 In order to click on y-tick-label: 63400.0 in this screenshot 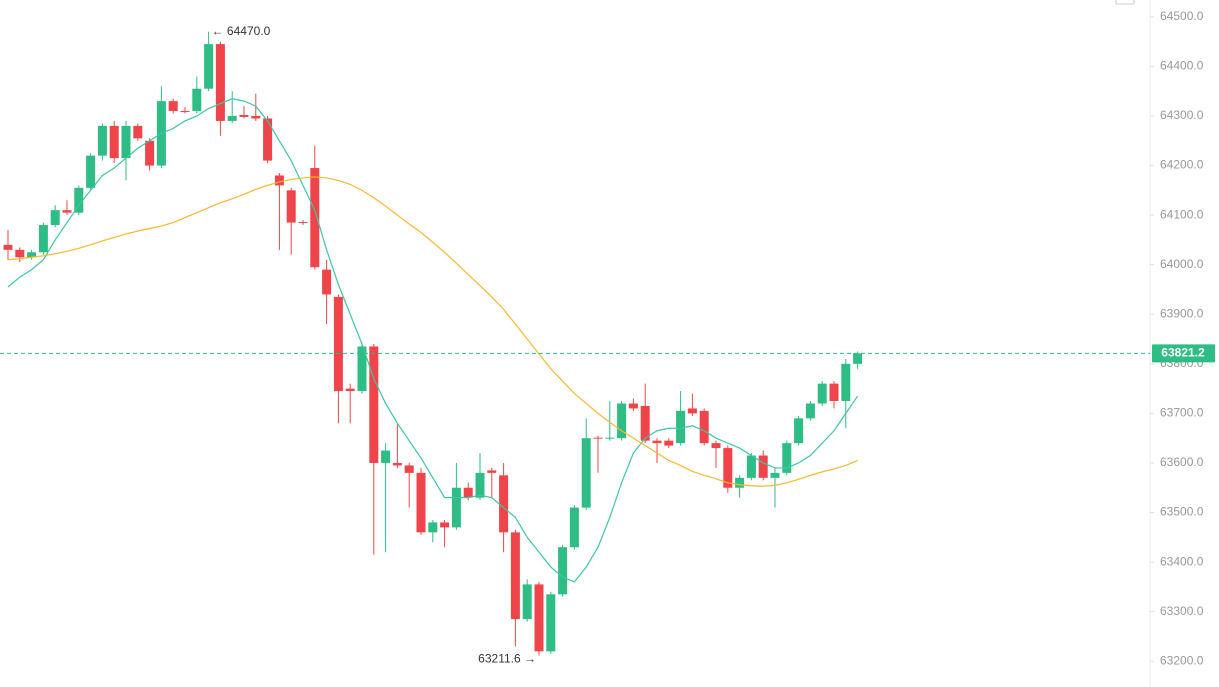, I will do `click(1182, 561)`.